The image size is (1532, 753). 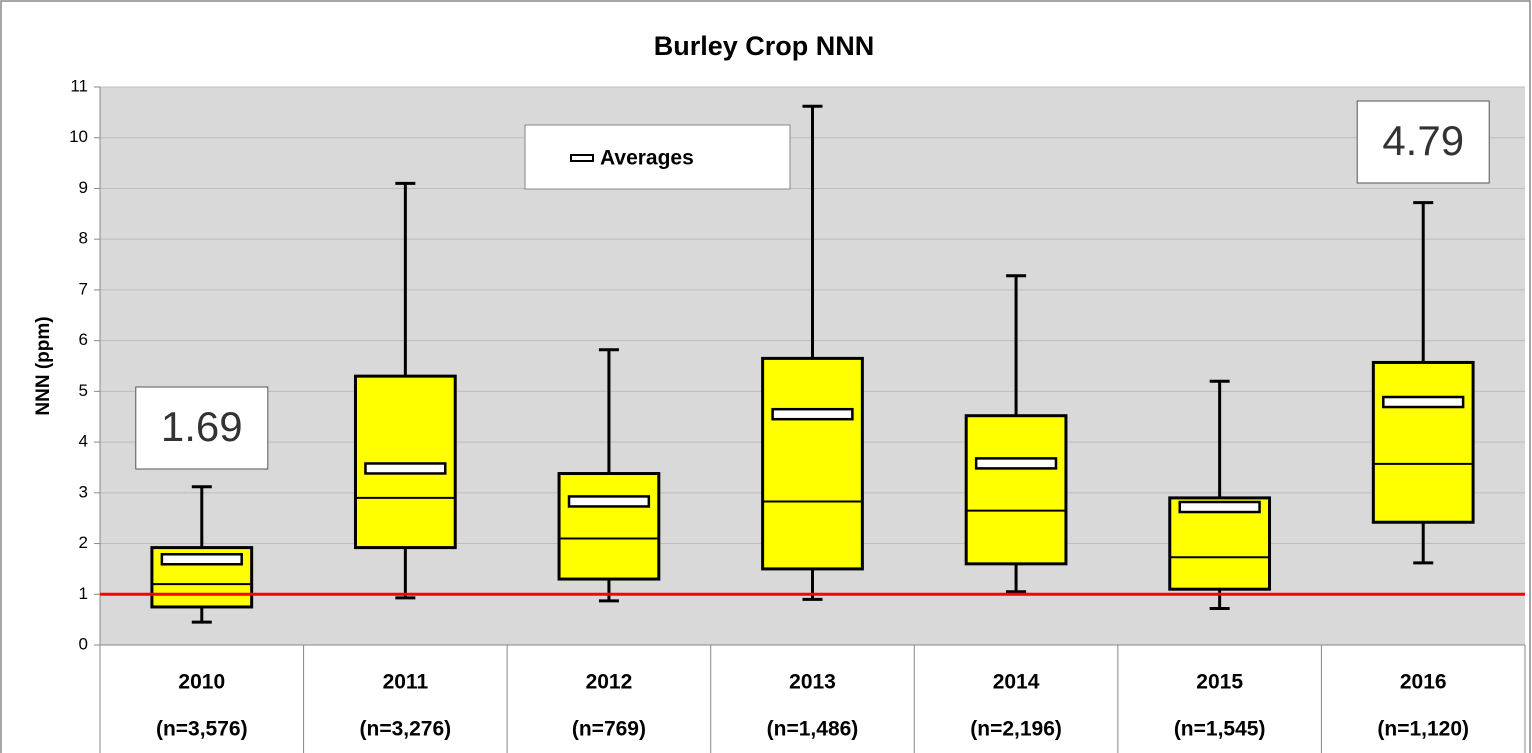 What do you see at coordinates (582, 158) in the screenshot?
I see `legend-marker` at bounding box center [582, 158].